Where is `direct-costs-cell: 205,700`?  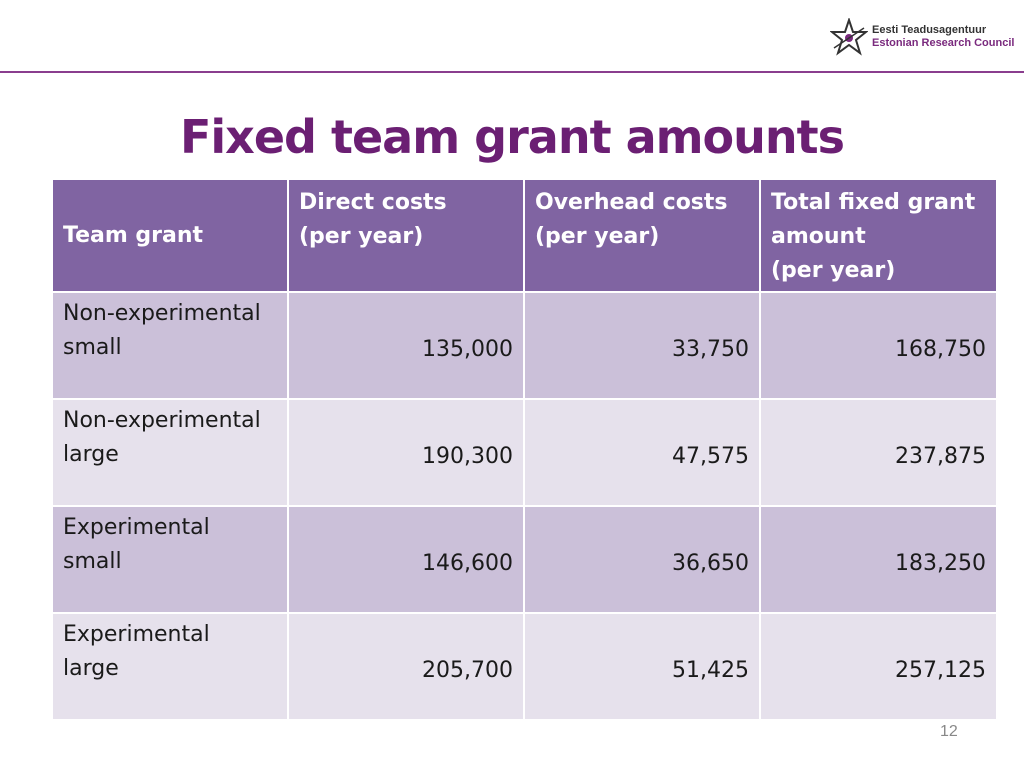
direct-costs-cell: 205,700 is located at coordinates (406, 666).